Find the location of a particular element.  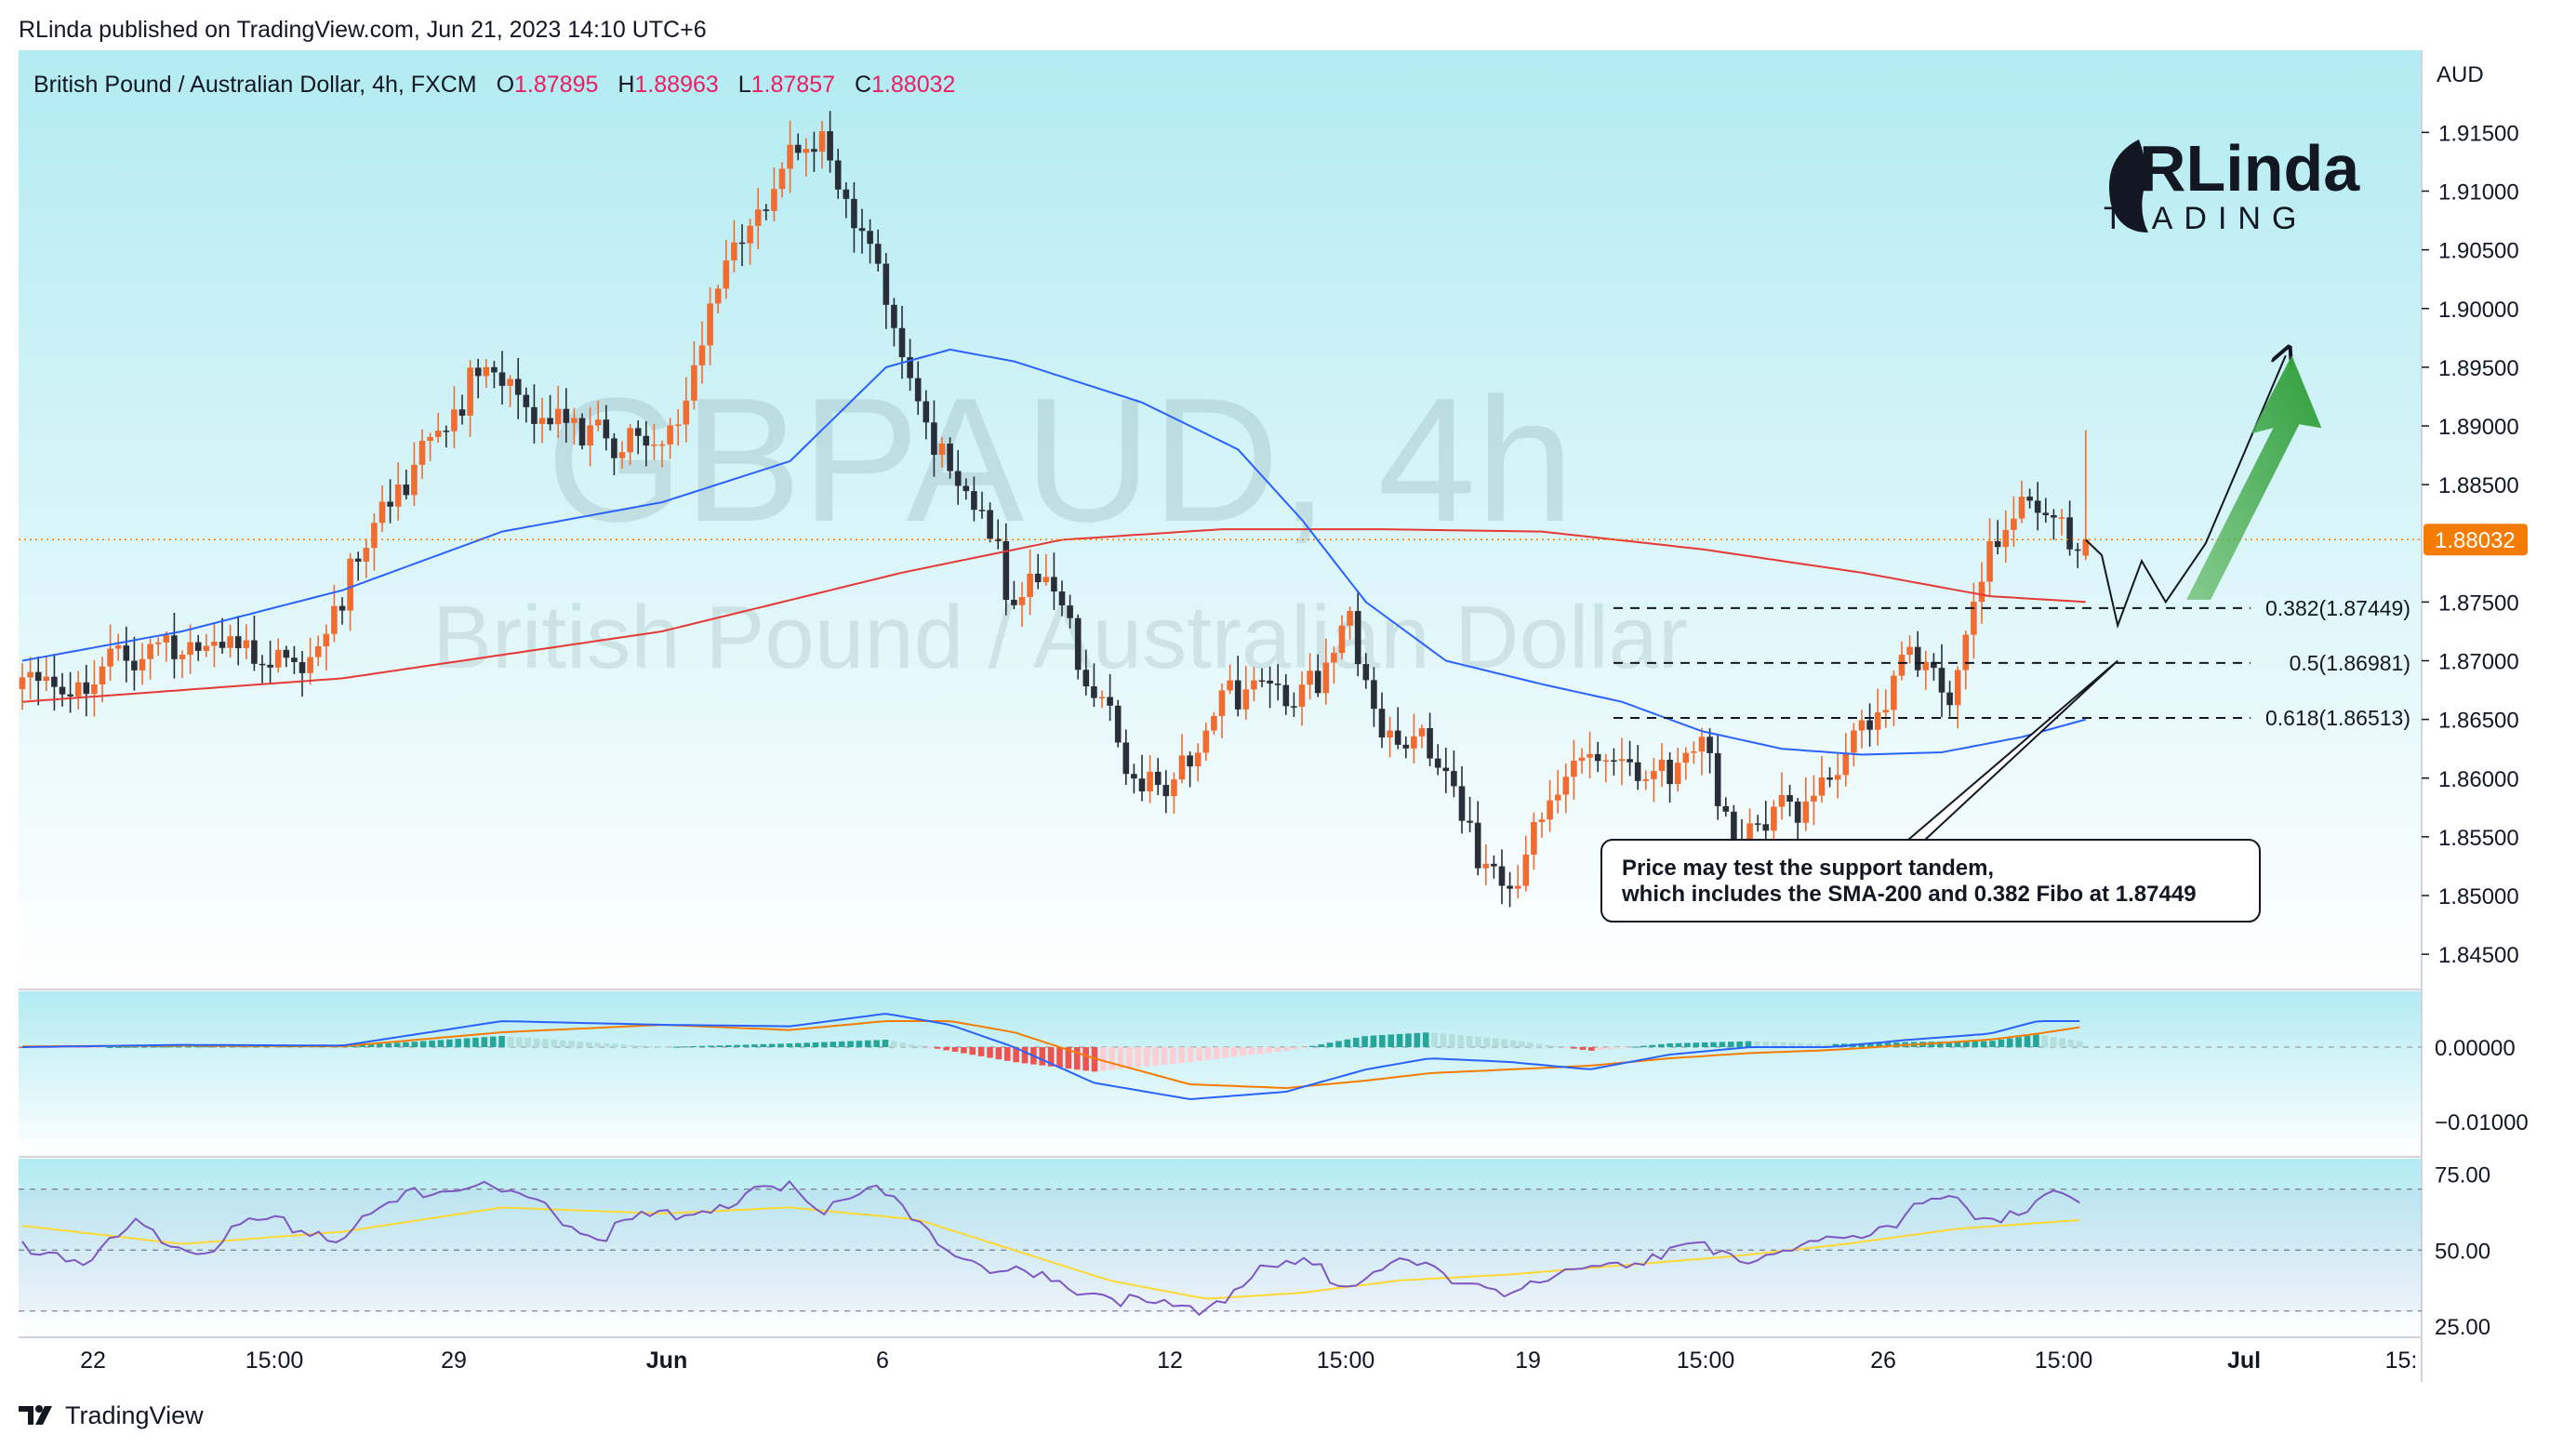

drawings-layer: 0.382(1.87449) 0.5(1.86981) 0.618(1.86513) is located at coordinates (2011, 598).